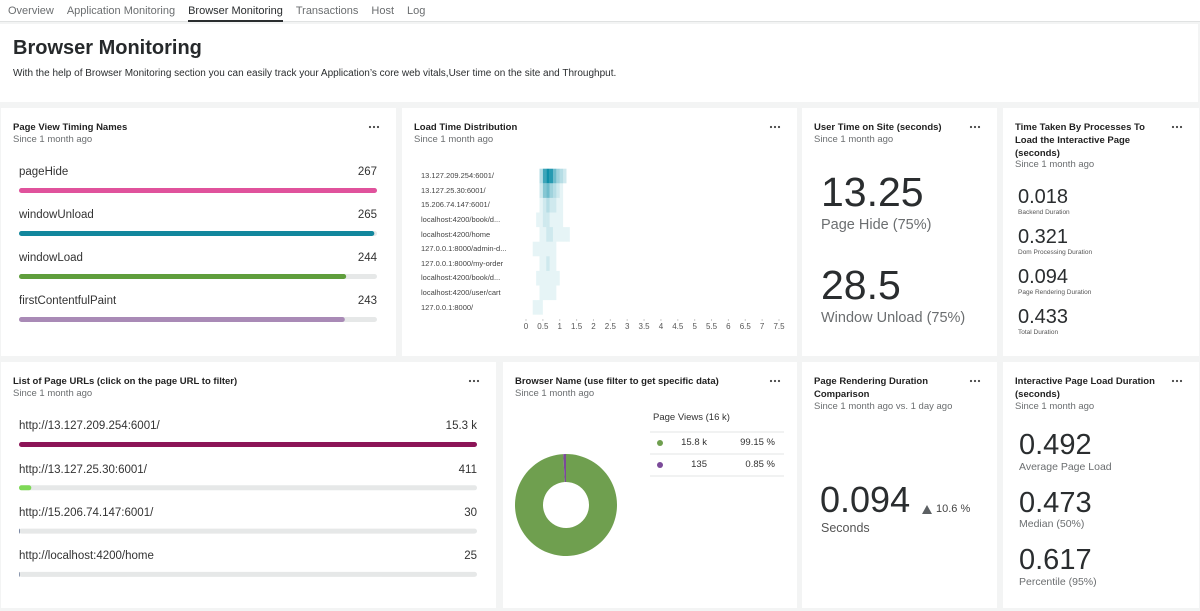 This screenshot has height=611, width=1200. What do you see at coordinates (1052, 523) in the screenshot?
I see `metric-label: Median (50%)` at bounding box center [1052, 523].